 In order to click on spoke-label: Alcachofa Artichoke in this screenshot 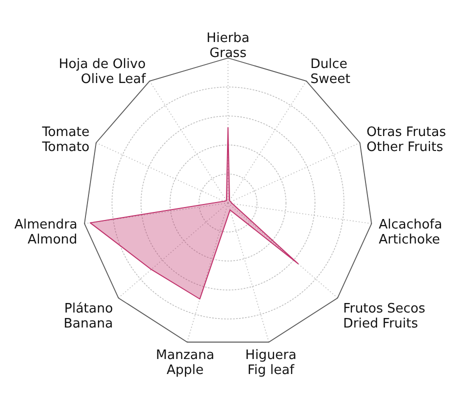, I will do `click(410, 233)`.